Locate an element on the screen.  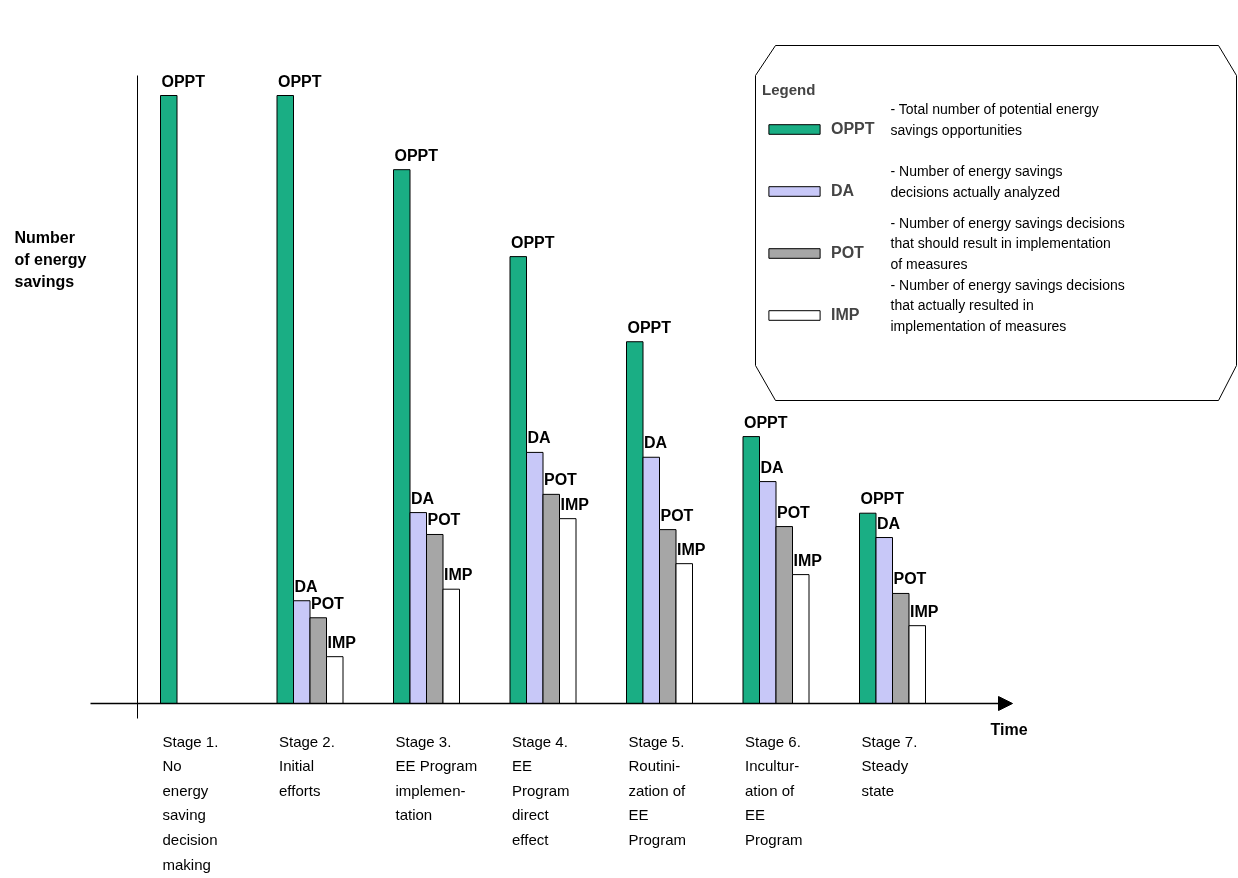
annotation: - Total number of potential energy savings opportunities is located at coordinates (994, 119).